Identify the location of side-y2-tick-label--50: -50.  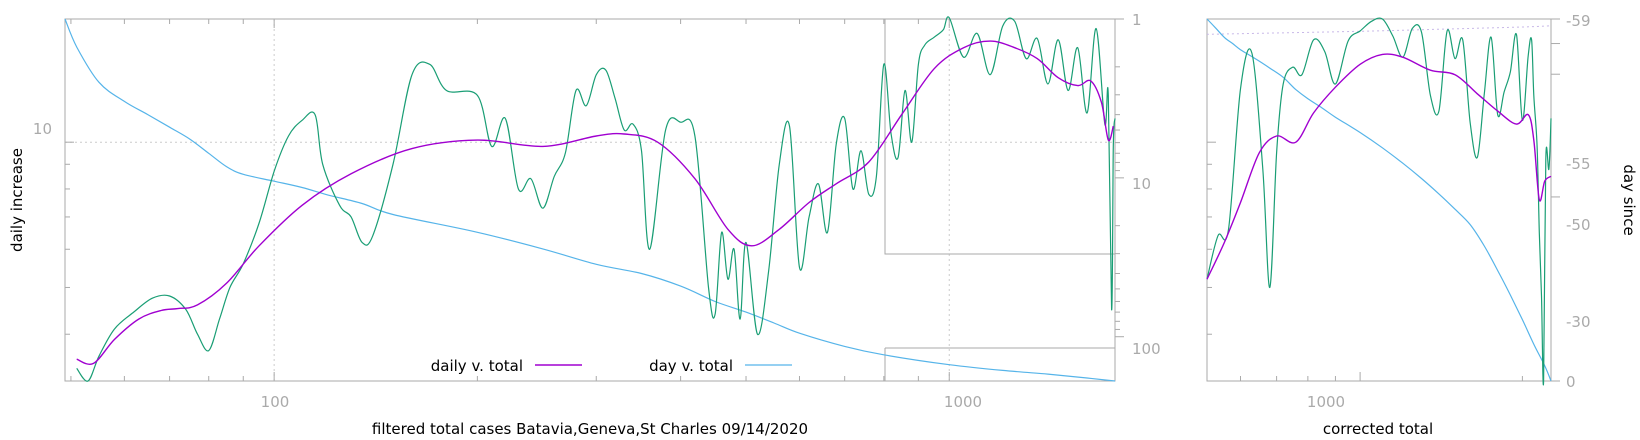
(1578, 225).